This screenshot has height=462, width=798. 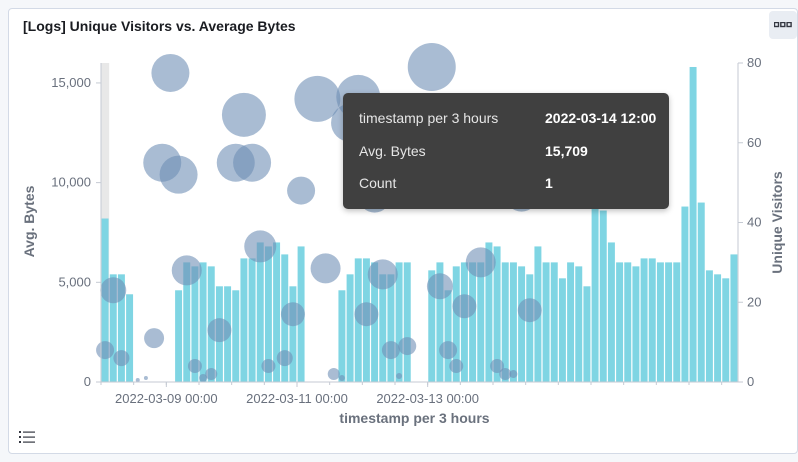 I want to click on legend-toggle-button, so click(x=27, y=437).